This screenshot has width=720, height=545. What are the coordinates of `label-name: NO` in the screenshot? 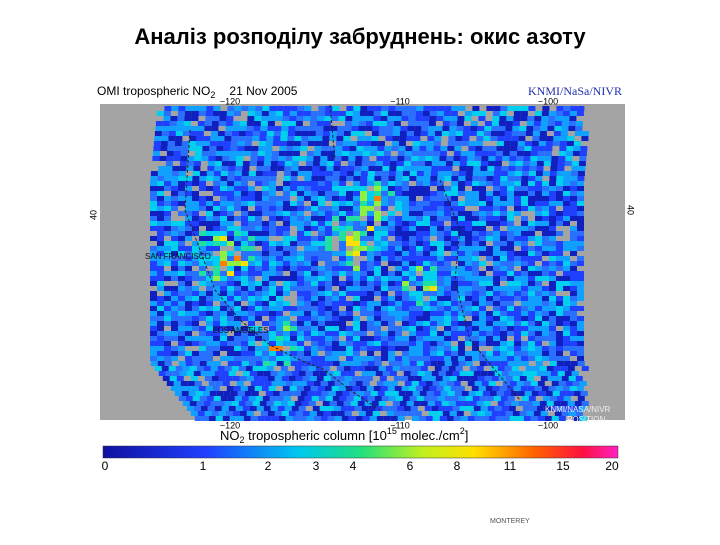 It's located at (230, 435).